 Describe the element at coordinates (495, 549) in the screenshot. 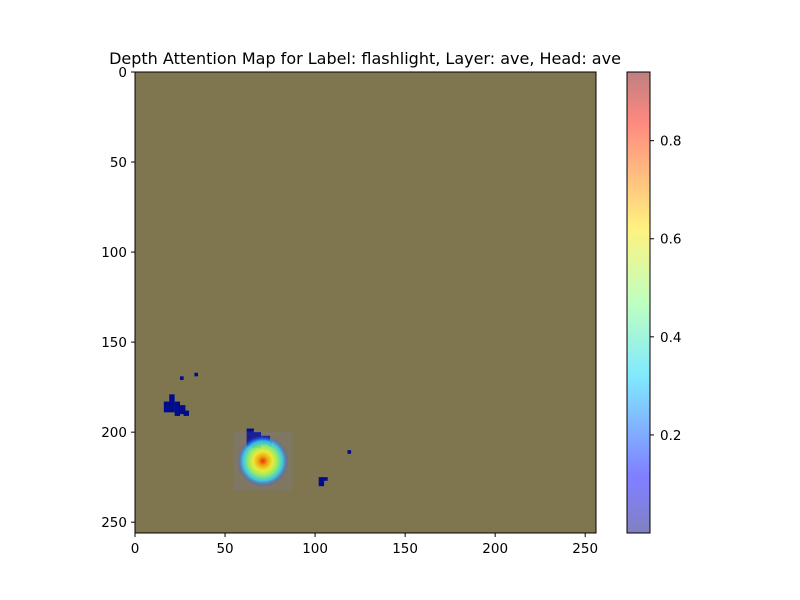

I see `x-tick-label: 200` at that location.